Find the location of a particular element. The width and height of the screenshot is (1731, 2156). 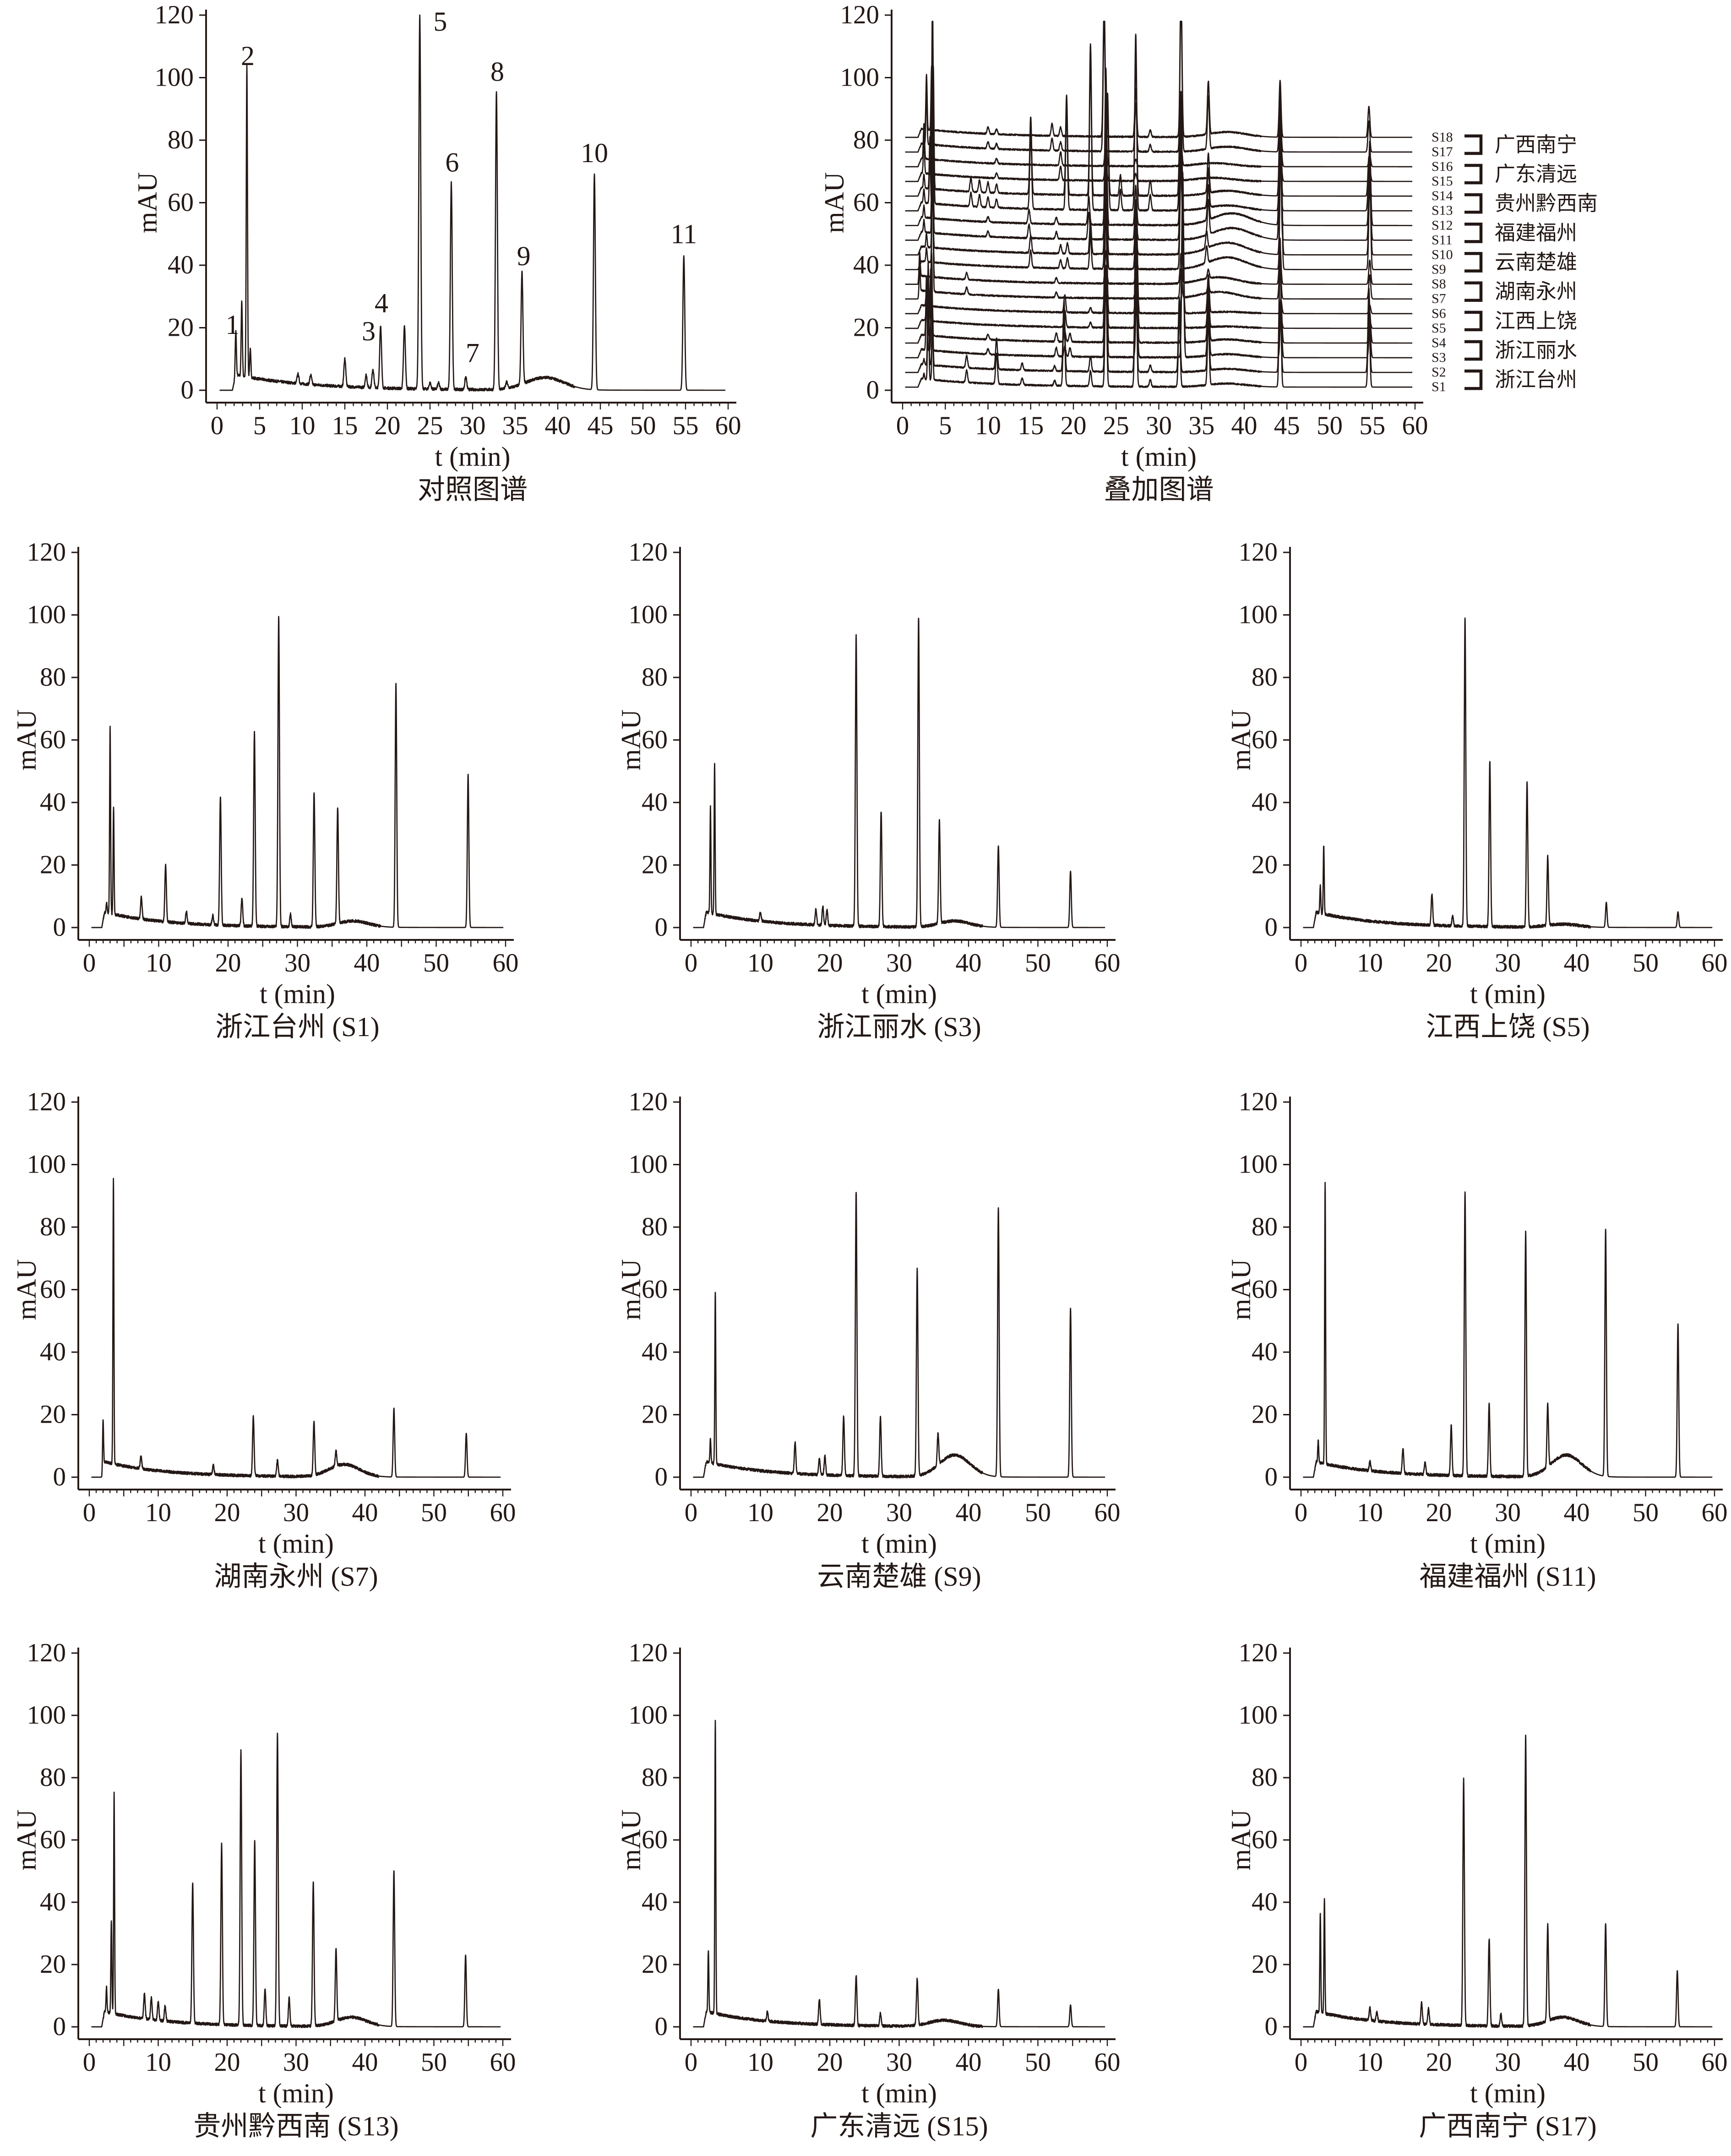

trace-S1 is located at coordinates (1158, 302).